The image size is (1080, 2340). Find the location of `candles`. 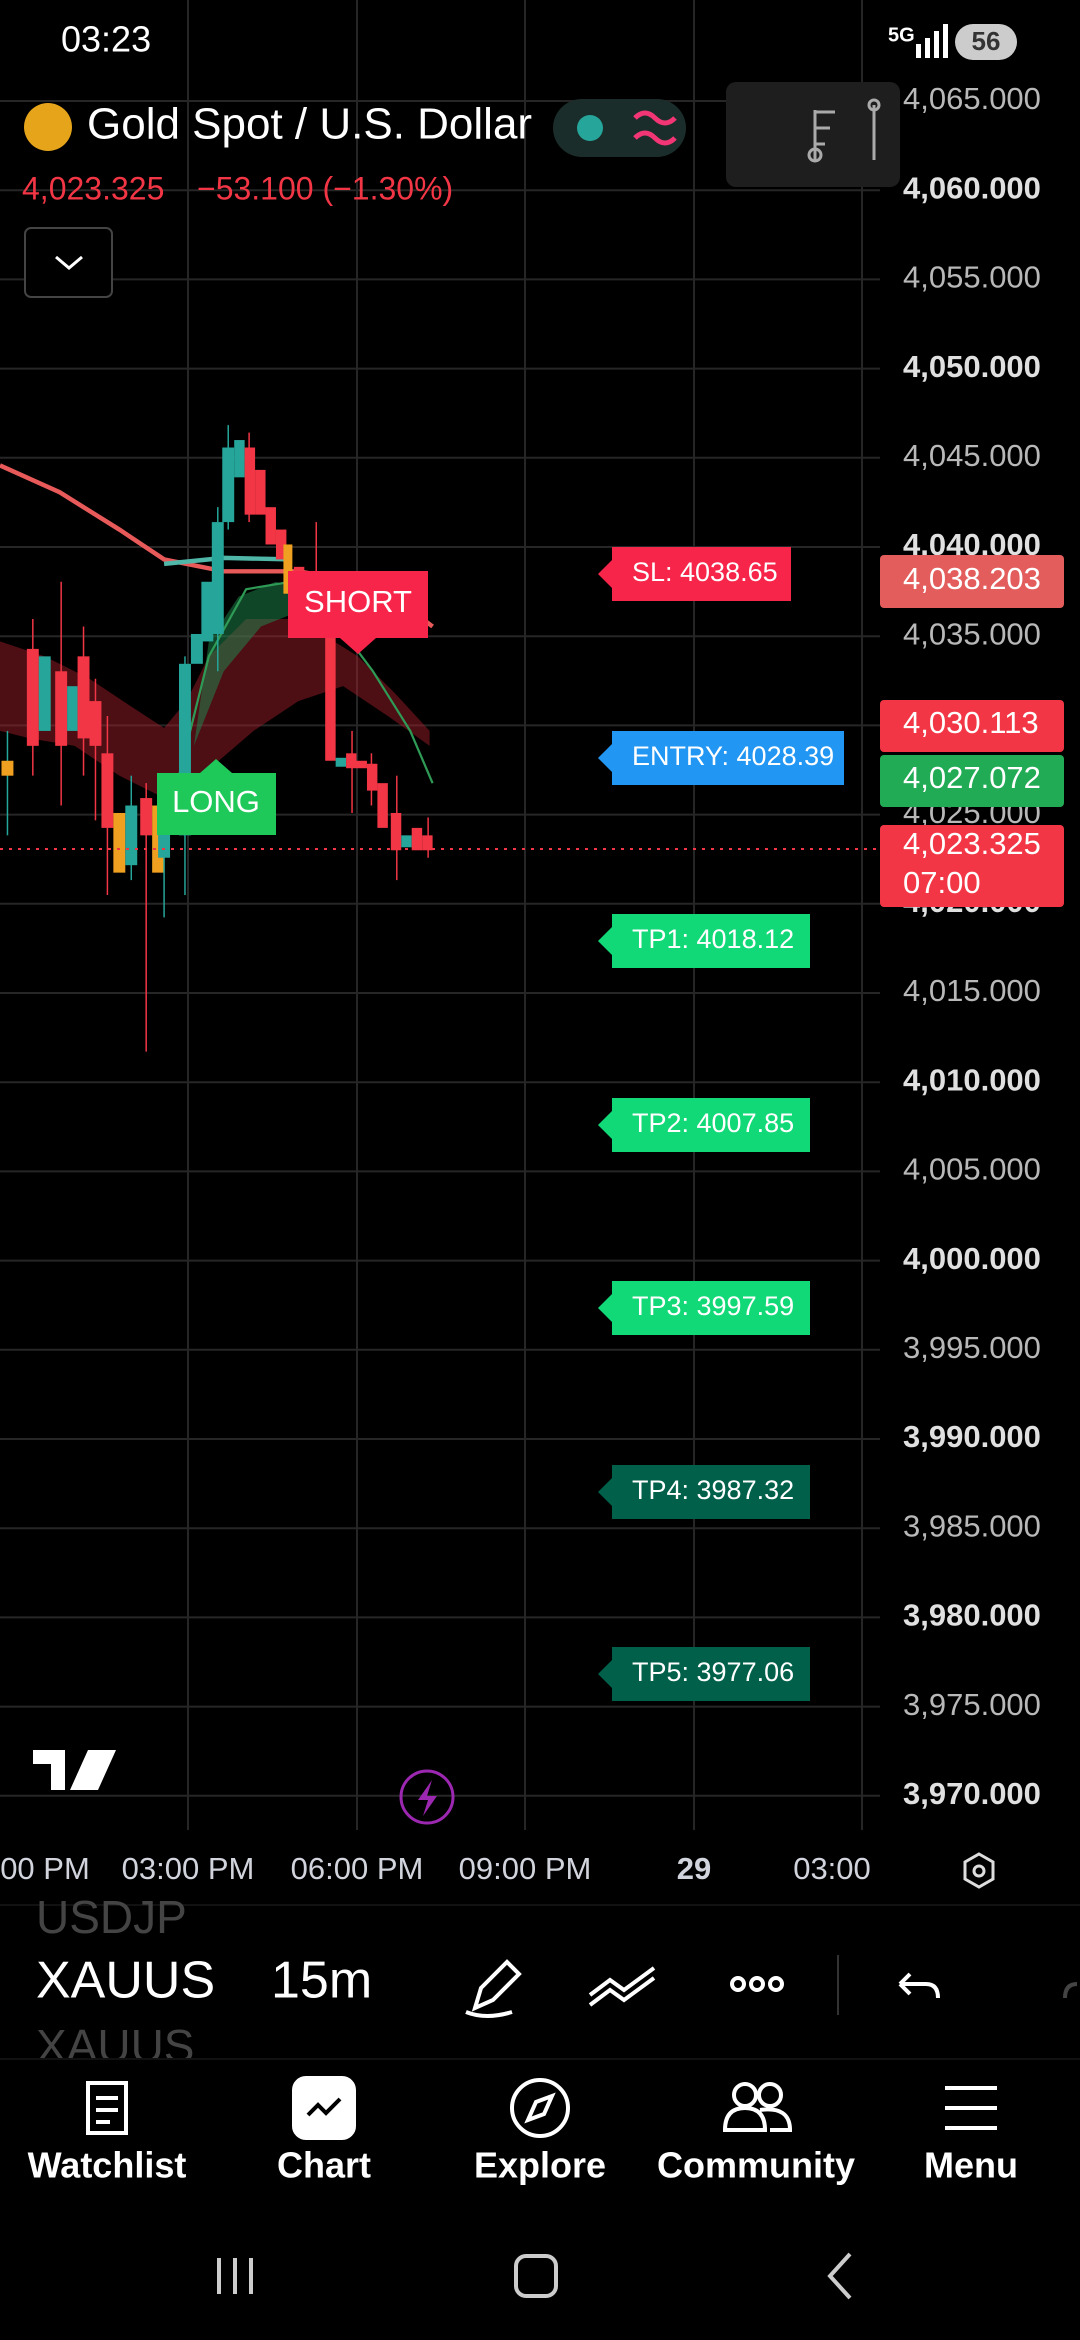

candles is located at coordinates (217, 738).